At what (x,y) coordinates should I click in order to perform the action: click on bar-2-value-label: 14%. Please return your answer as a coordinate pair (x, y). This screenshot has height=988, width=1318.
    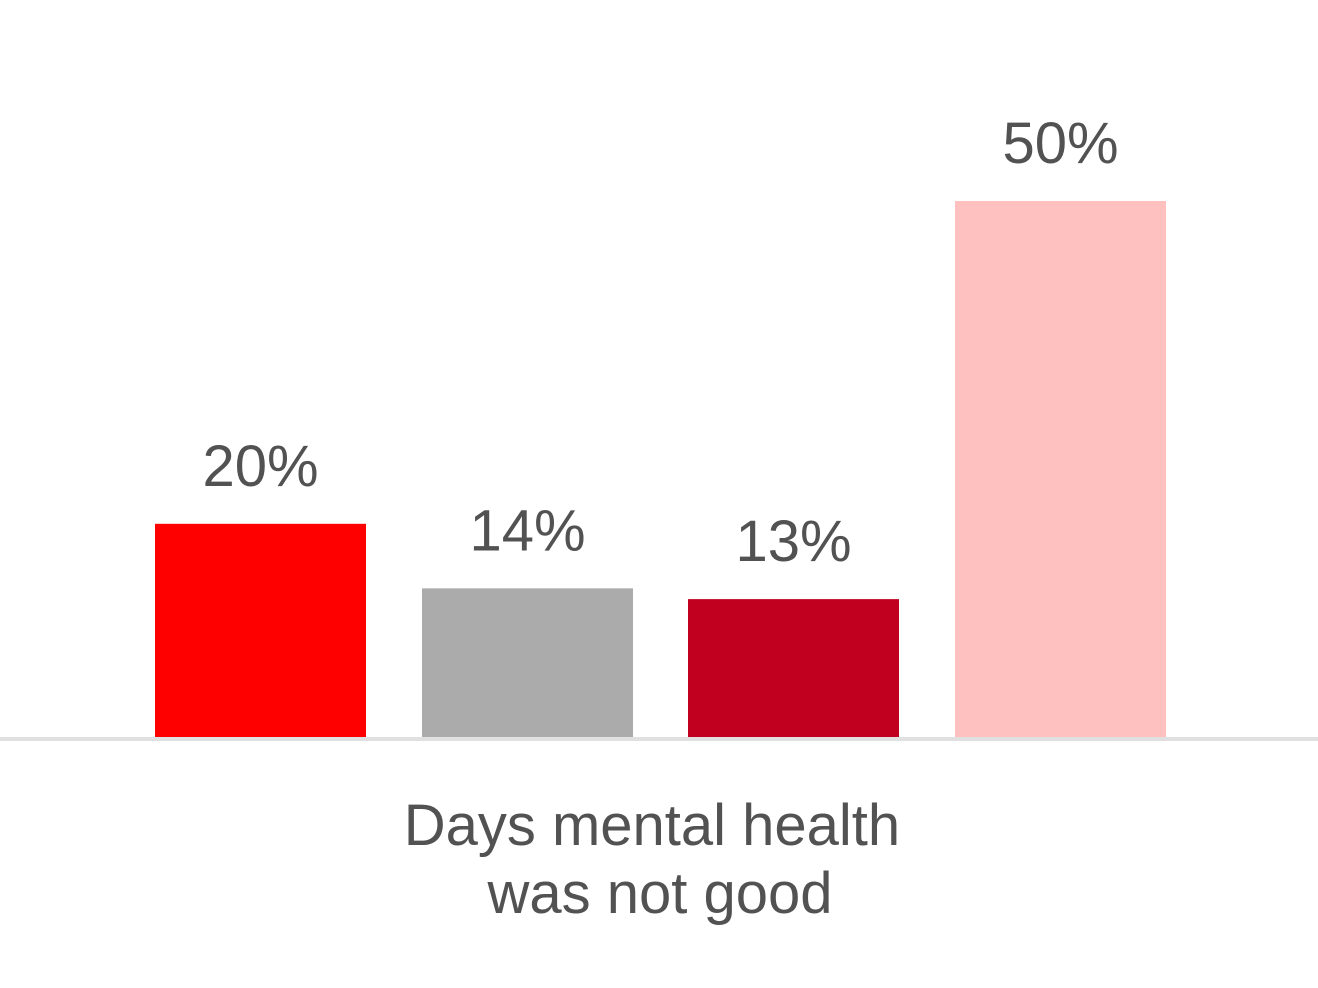
    Looking at the image, I should click on (527, 530).